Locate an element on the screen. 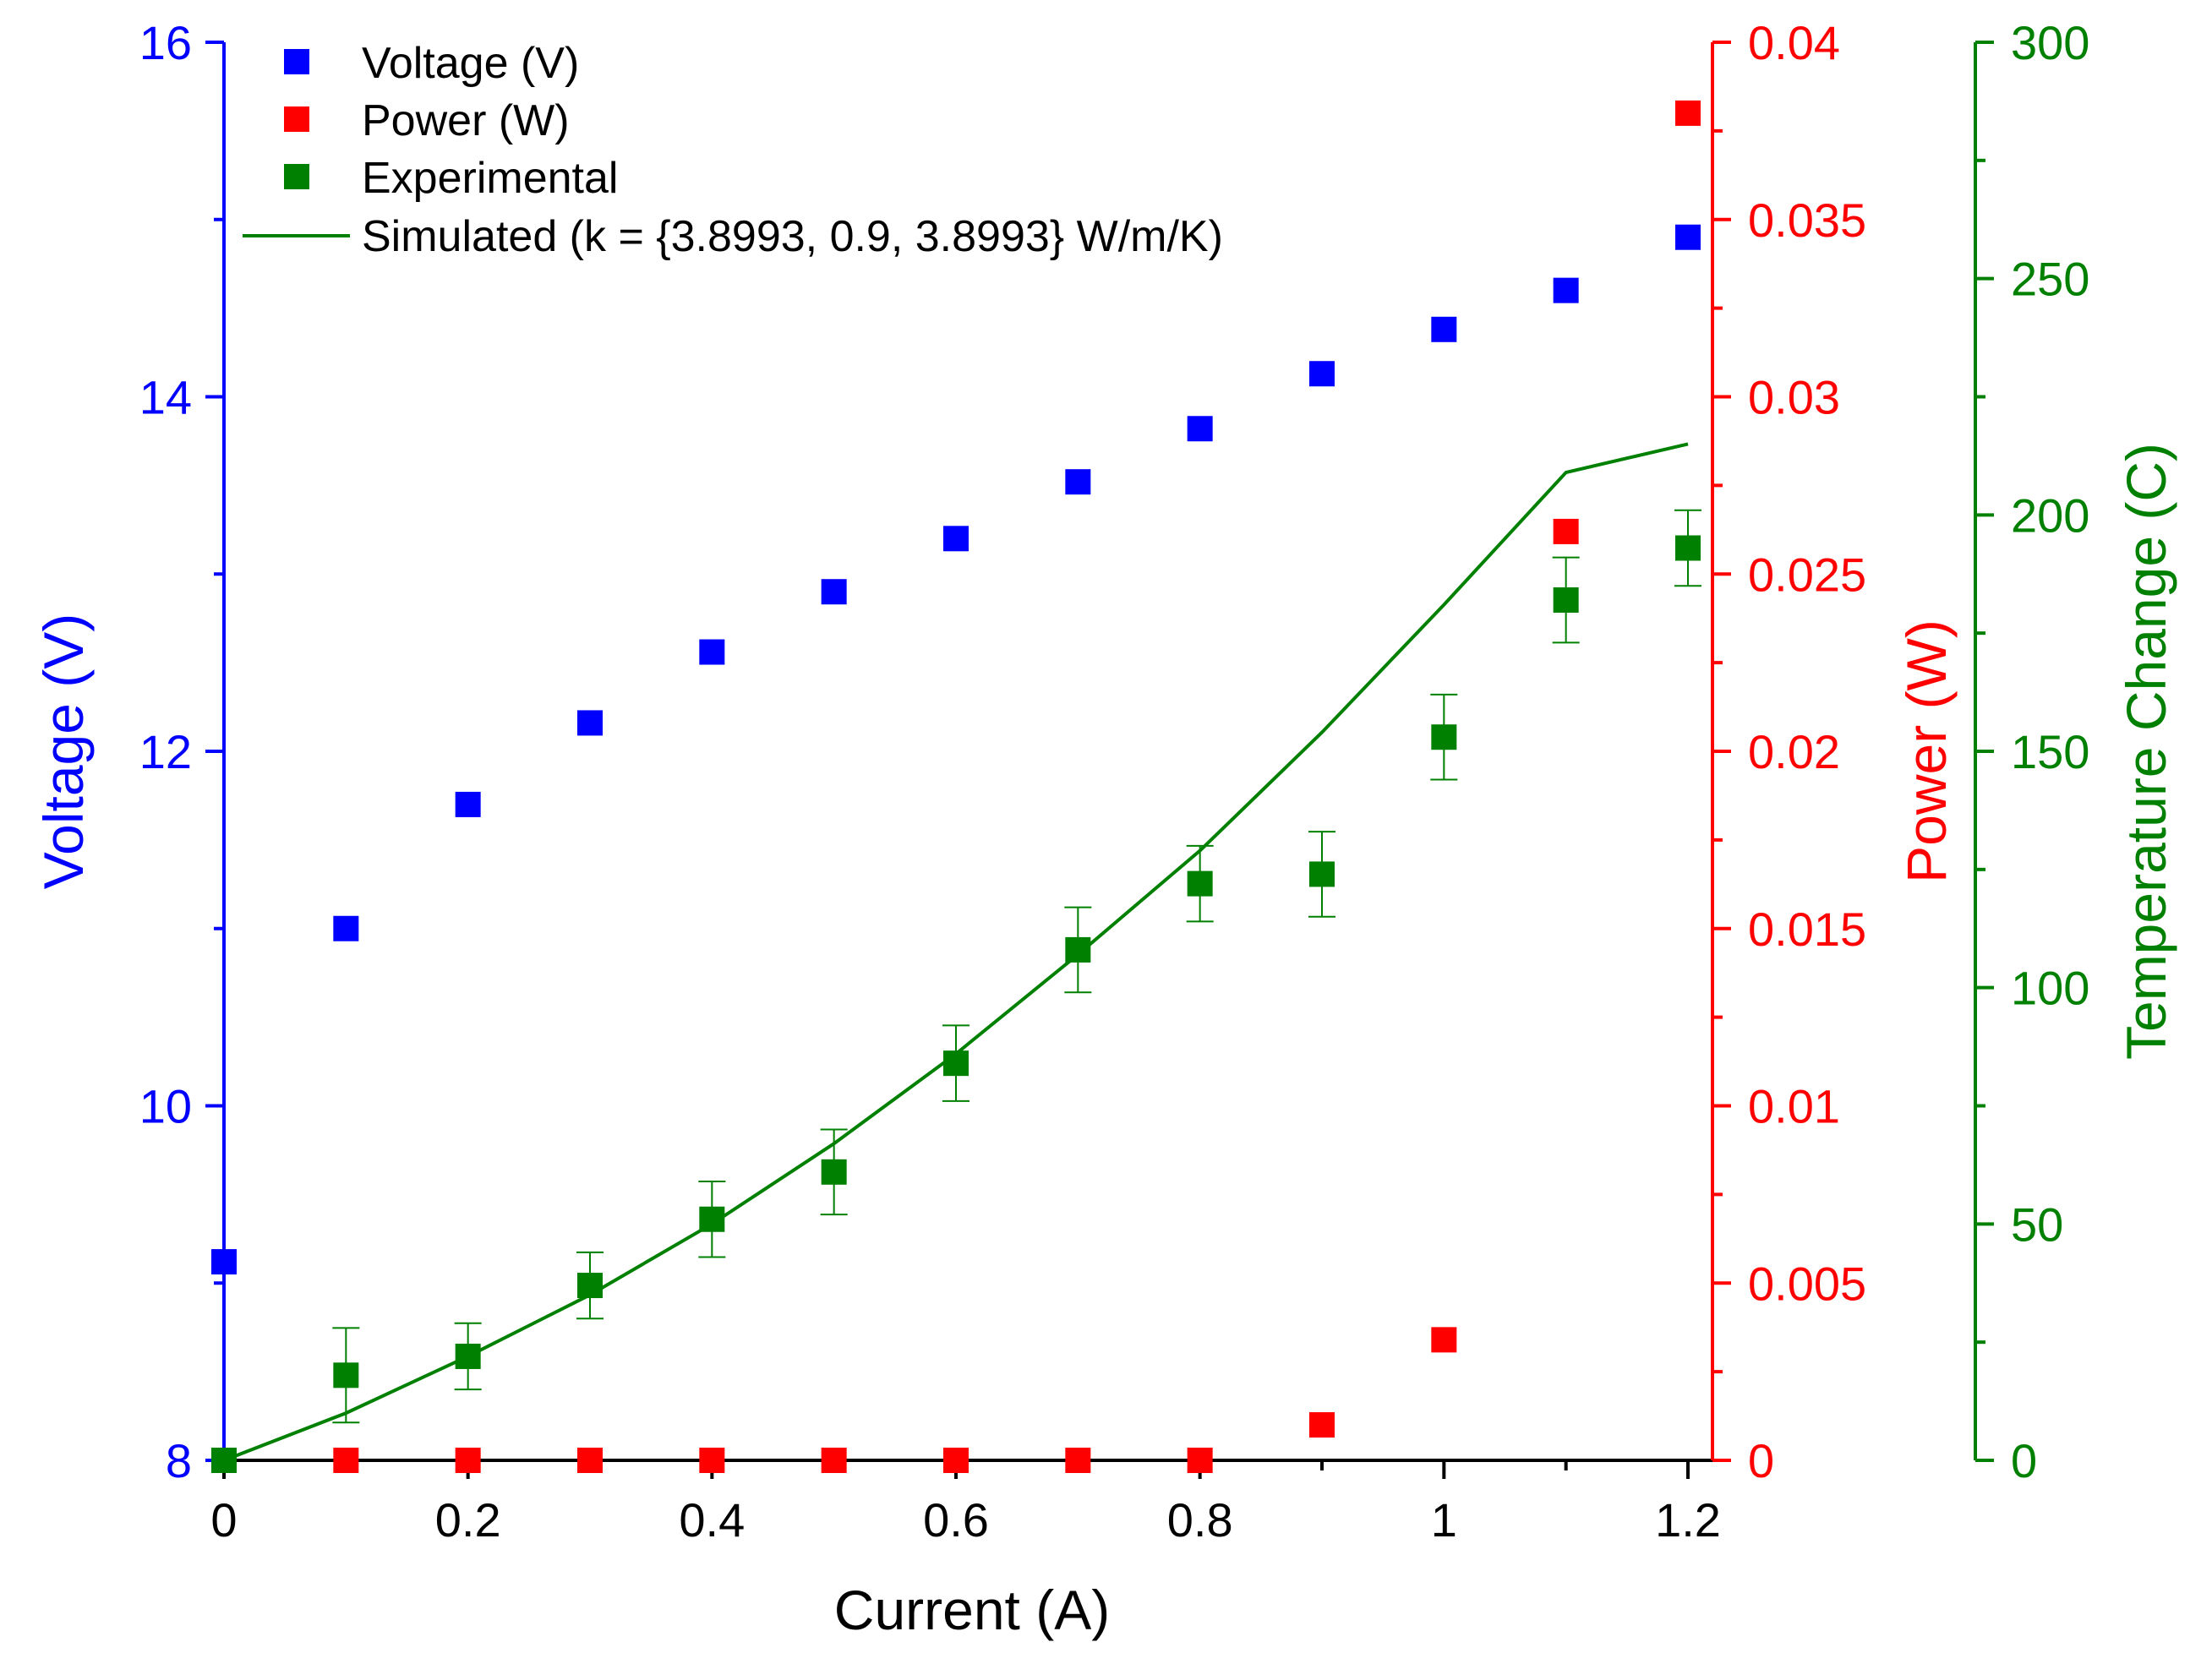 Image resolution: width=2212 pixels, height=1664 pixels. x-tick-label: 0.8 is located at coordinates (1200, 1520).